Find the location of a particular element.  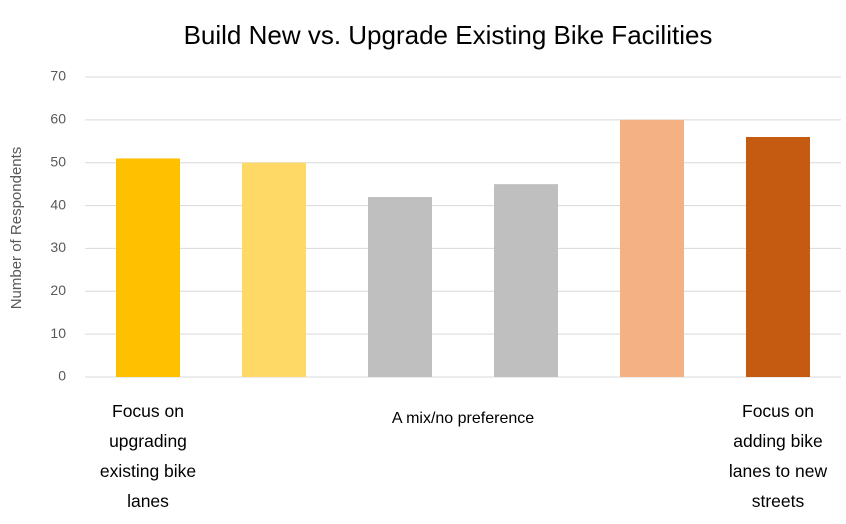

y-tick-label: 60 is located at coordinates (58, 119).